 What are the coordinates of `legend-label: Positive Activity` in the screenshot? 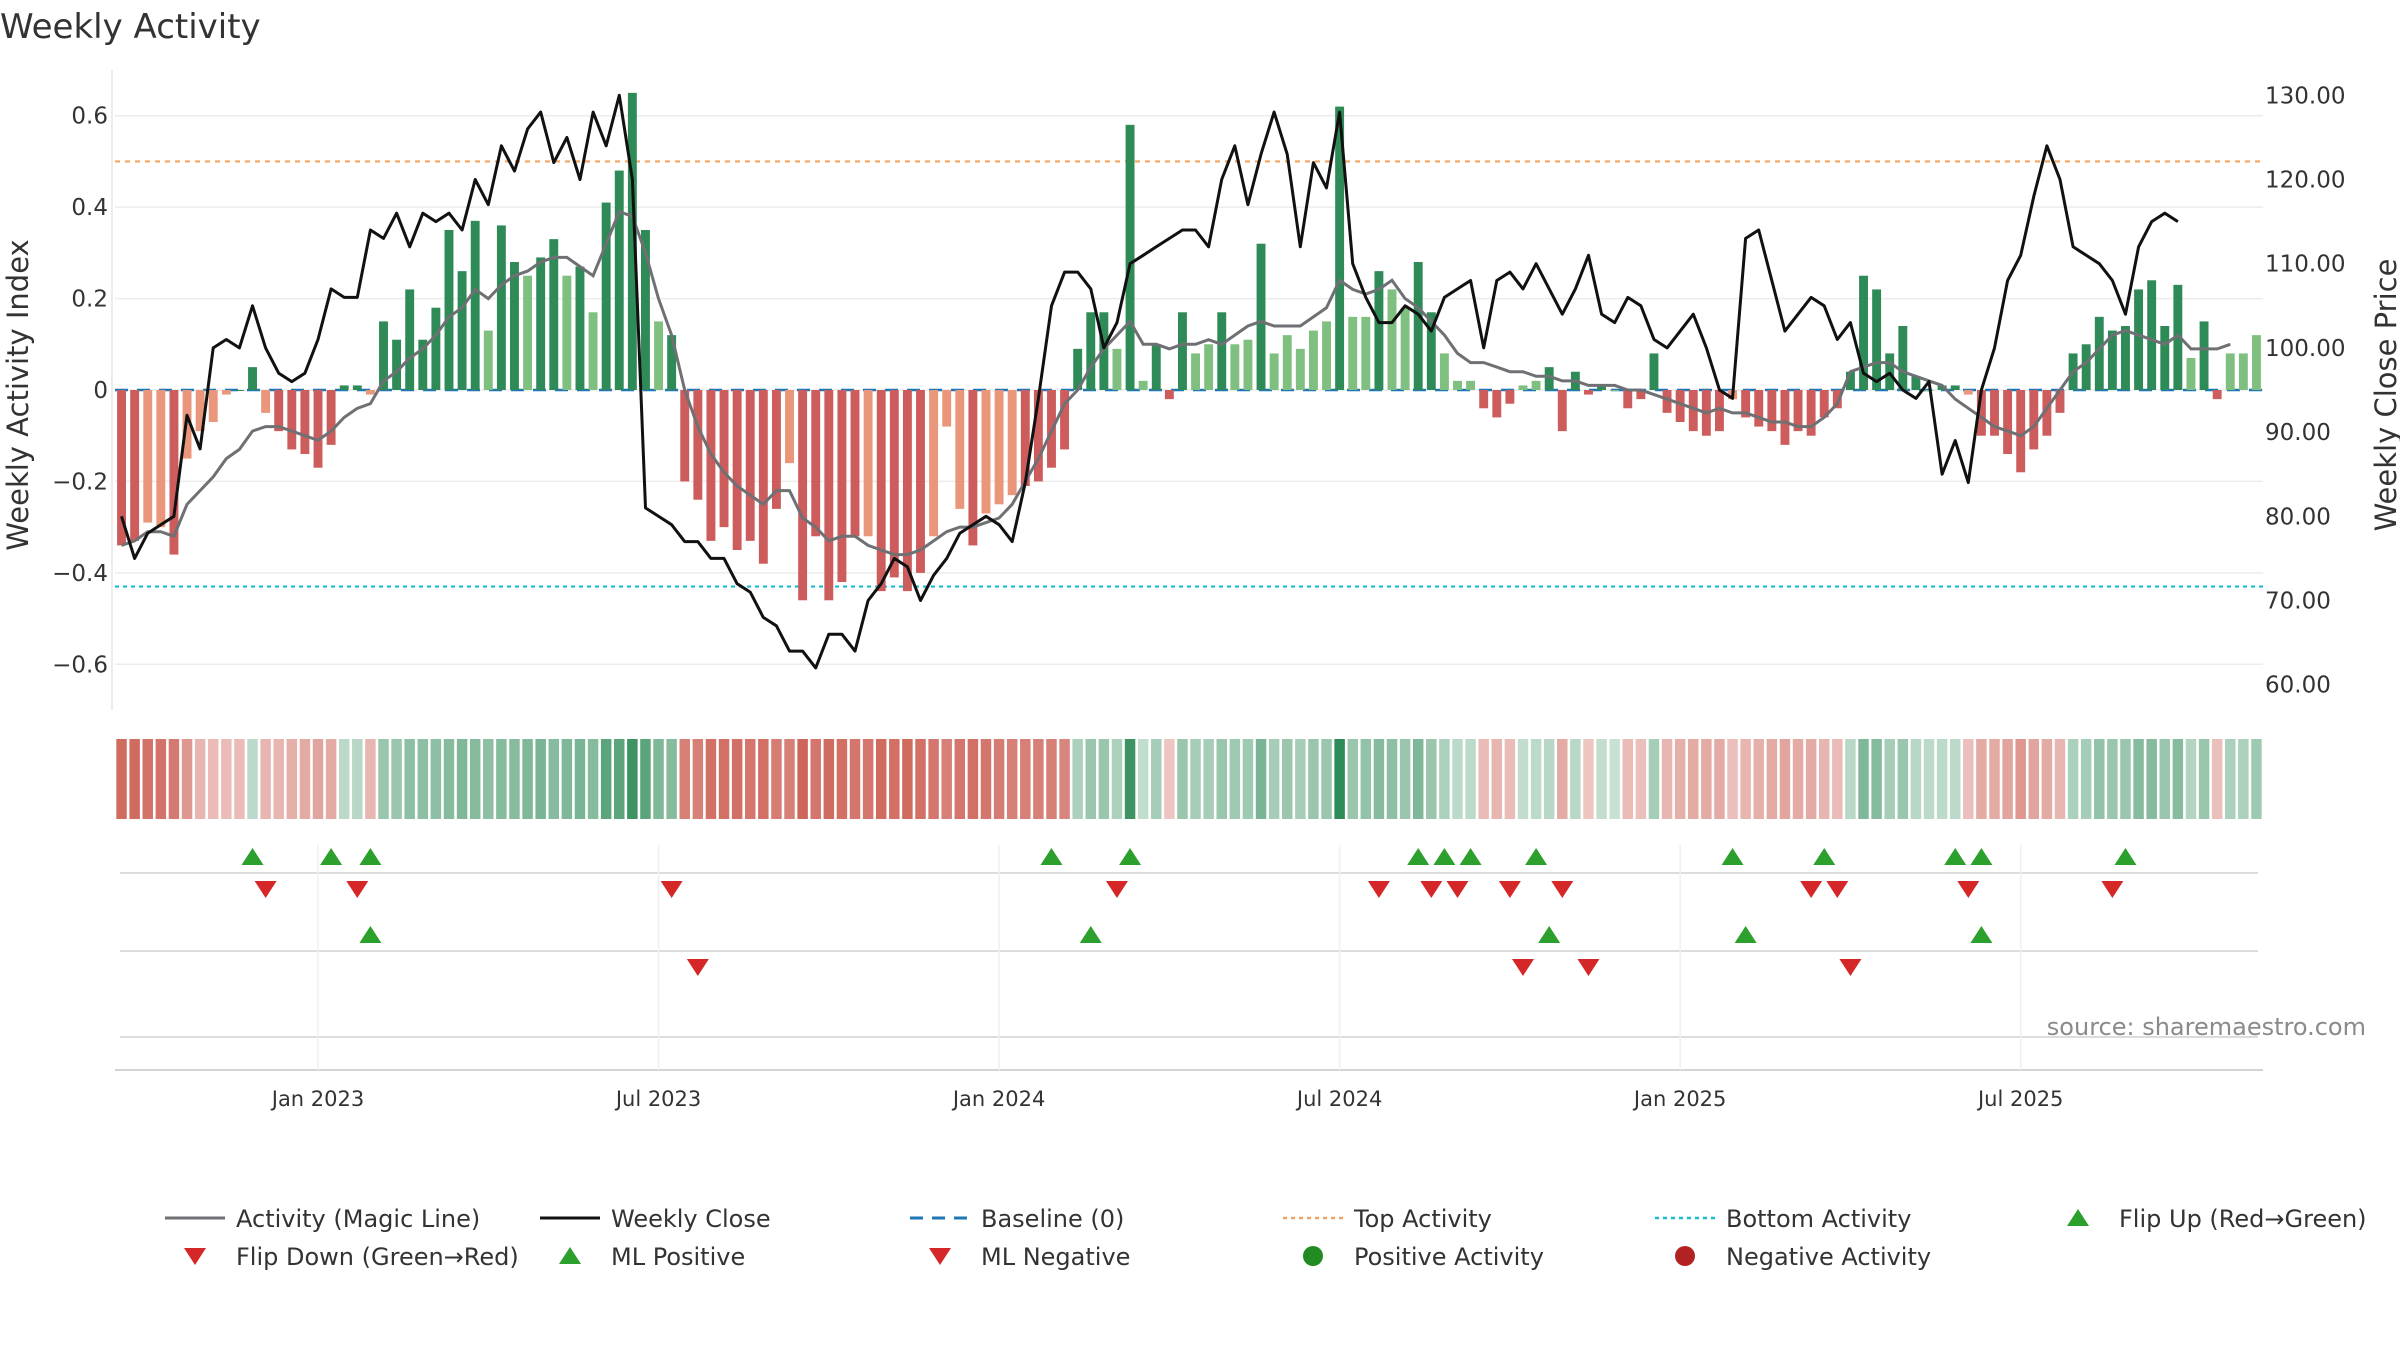 It's located at (1449, 1257).